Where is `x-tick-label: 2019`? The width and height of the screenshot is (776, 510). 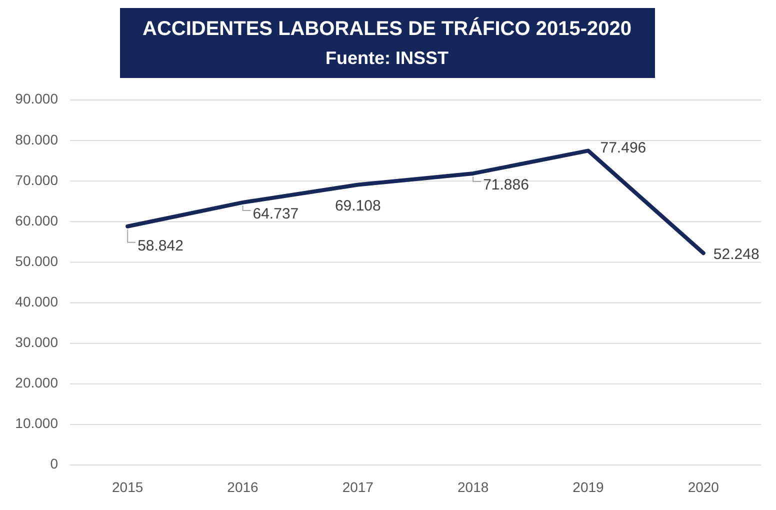
x-tick-label: 2019 is located at coordinates (588, 487).